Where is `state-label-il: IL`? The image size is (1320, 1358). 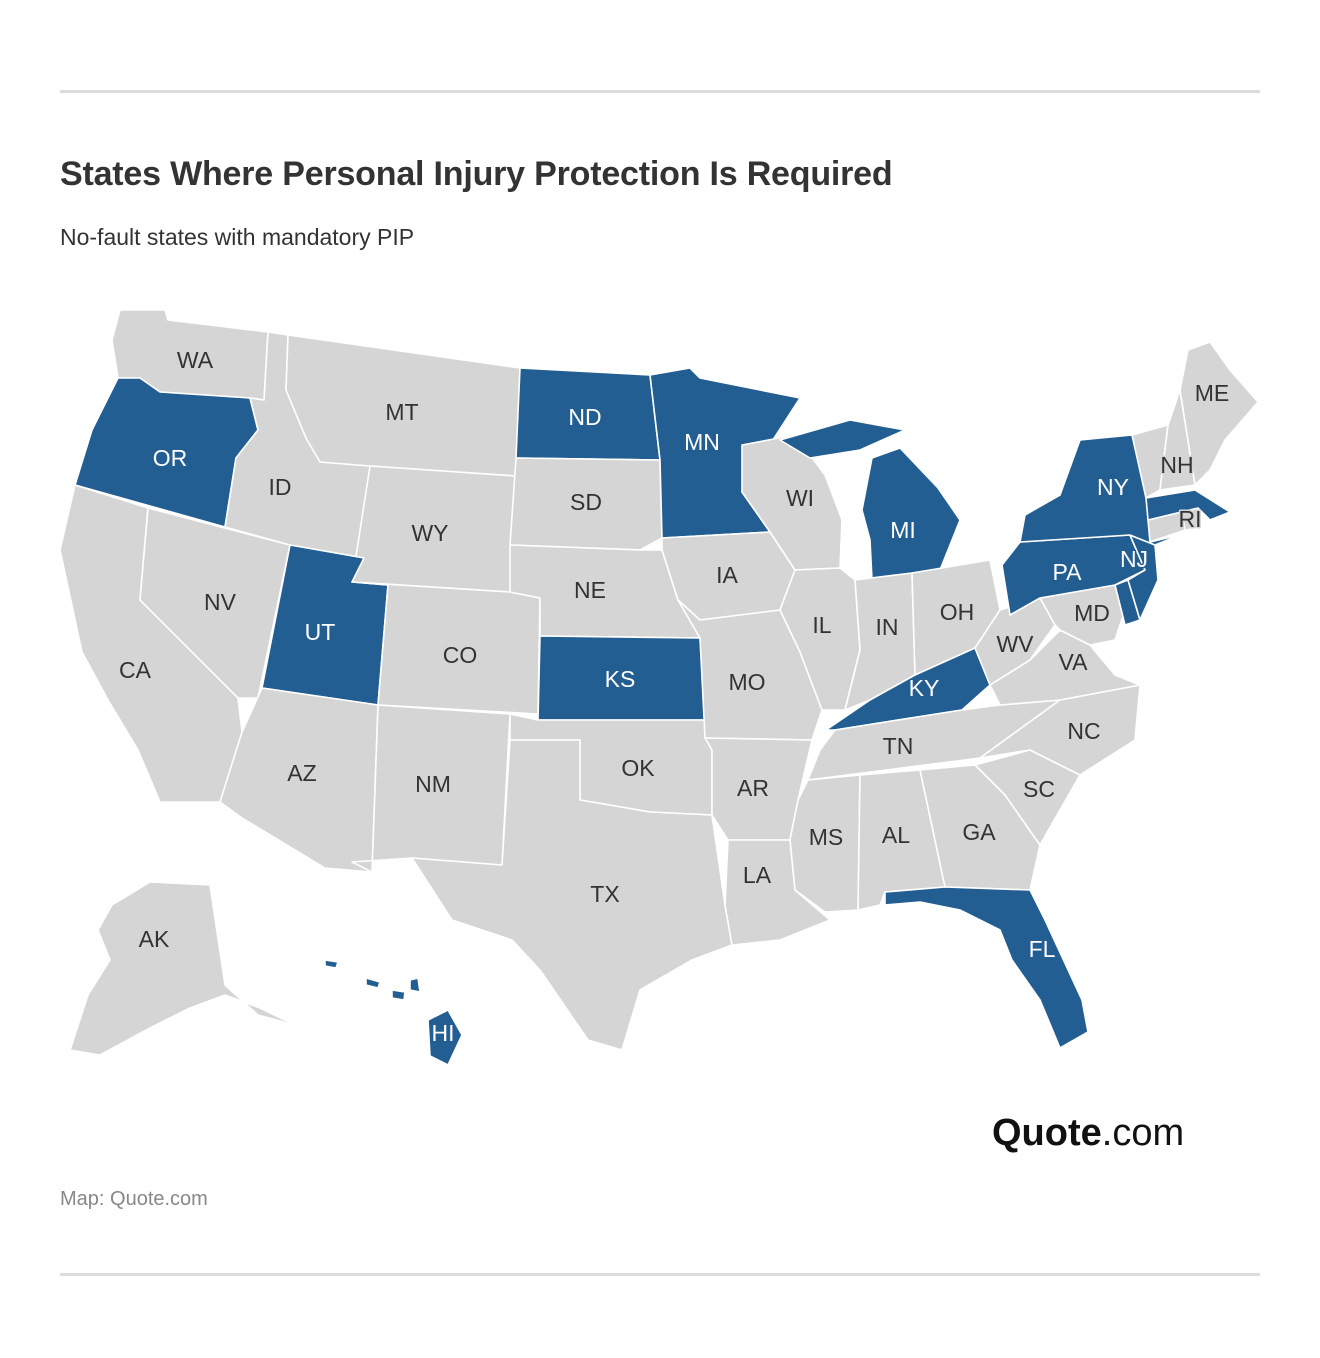 state-label-il: IL is located at coordinates (821, 625).